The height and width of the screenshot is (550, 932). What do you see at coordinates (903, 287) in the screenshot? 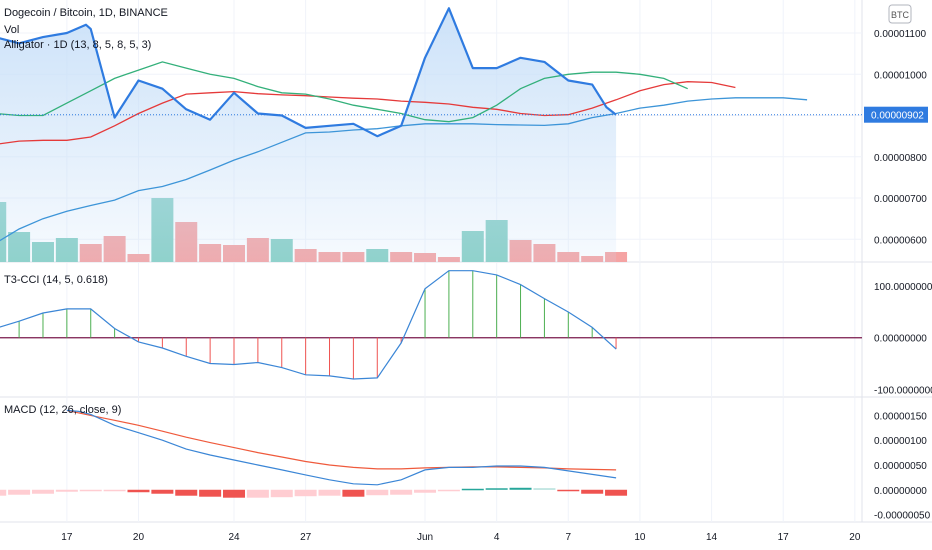
I see `cci-y-tick-label: 100.00000000` at bounding box center [903, 287].